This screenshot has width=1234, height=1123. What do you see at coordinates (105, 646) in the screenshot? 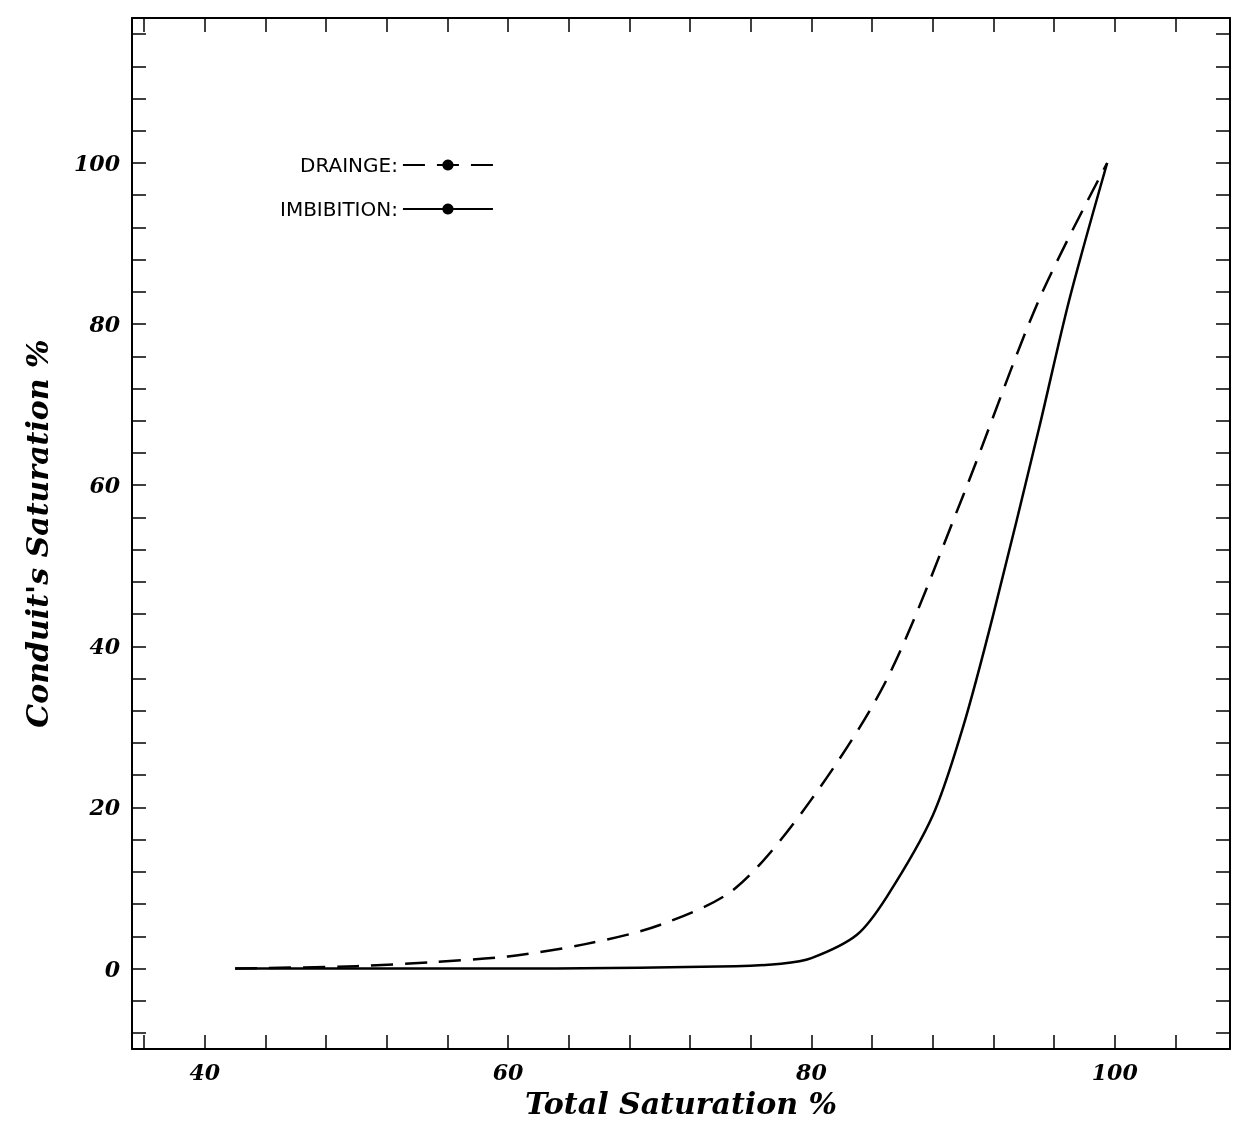
I see `y-tick-label: 40` at bounding box center [105, 646].